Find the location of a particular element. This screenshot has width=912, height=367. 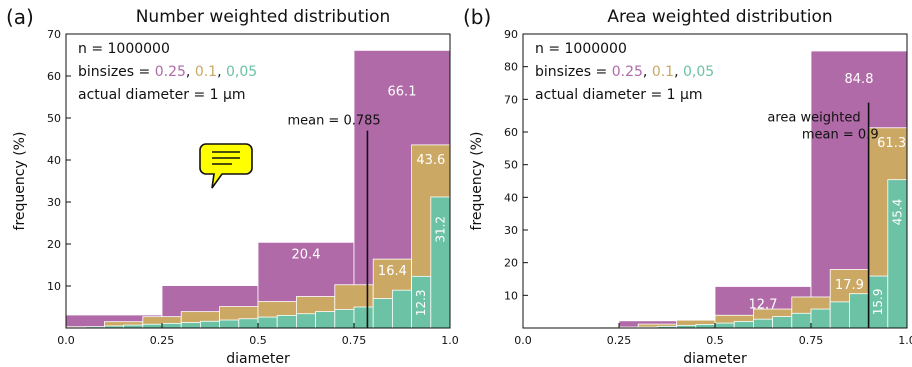

data-label: 16.4 is located at coordinates (392, 271).